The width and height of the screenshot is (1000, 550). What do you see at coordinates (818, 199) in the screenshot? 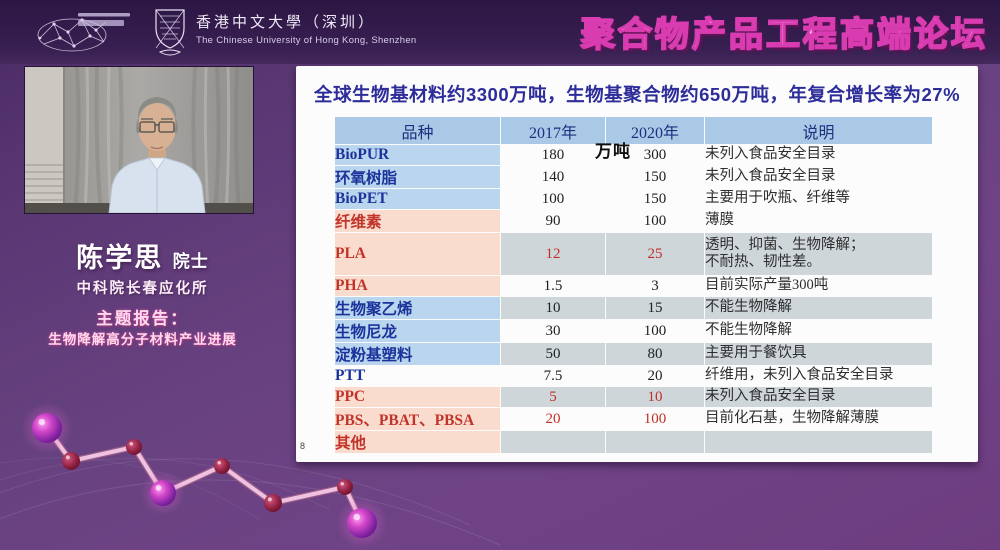
I see `description-cell: 主要用于吹瓶、纤维等` at bounding box center [818, 199].